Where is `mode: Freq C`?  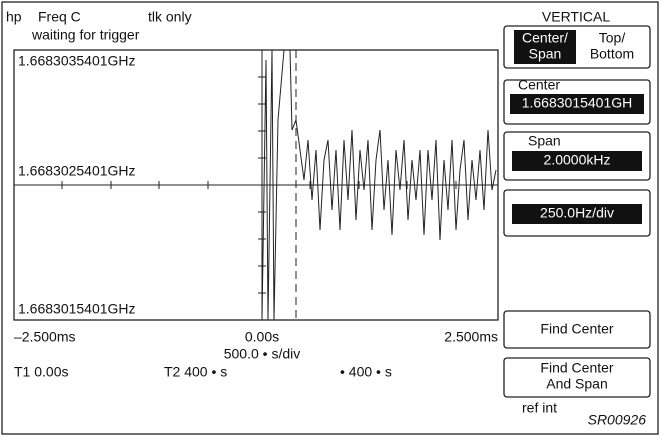
mode: Freq C is located at coordinates (59, 17).